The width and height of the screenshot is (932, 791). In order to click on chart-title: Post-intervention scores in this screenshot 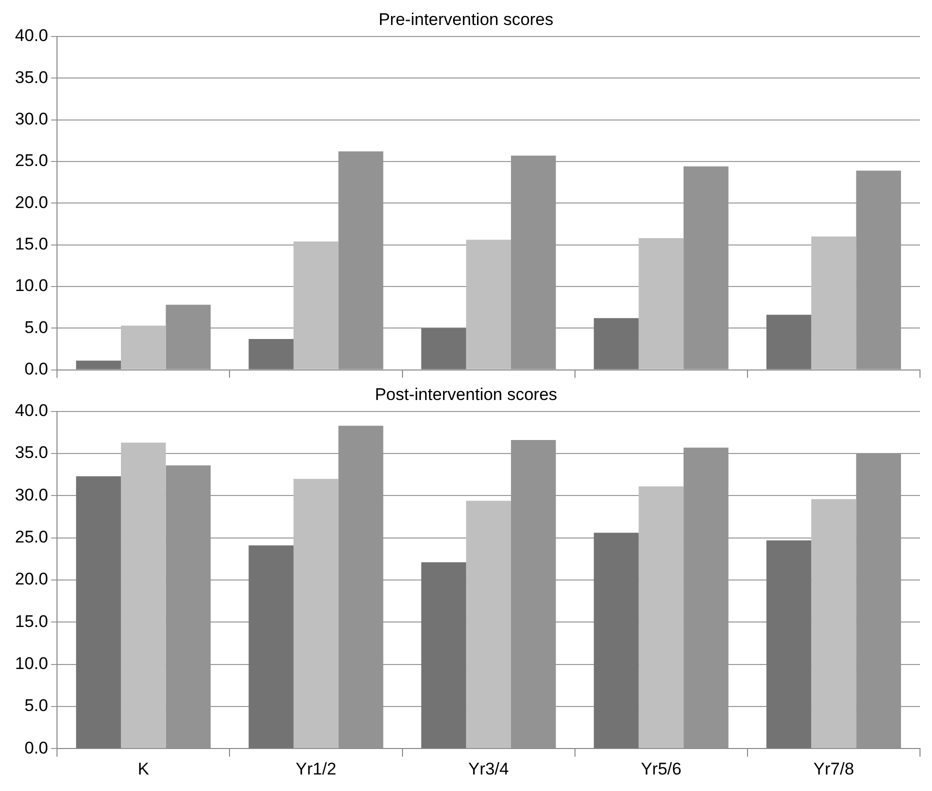, I will do `click(466, 394)`.